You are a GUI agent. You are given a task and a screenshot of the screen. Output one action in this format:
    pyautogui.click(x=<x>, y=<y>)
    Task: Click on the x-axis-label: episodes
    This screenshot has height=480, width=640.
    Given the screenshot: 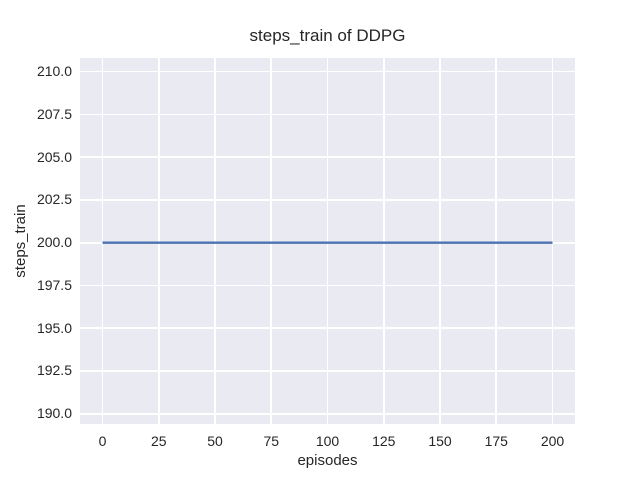 What is the action you would take?
    pyautogui.click(x=327, y=460)
    